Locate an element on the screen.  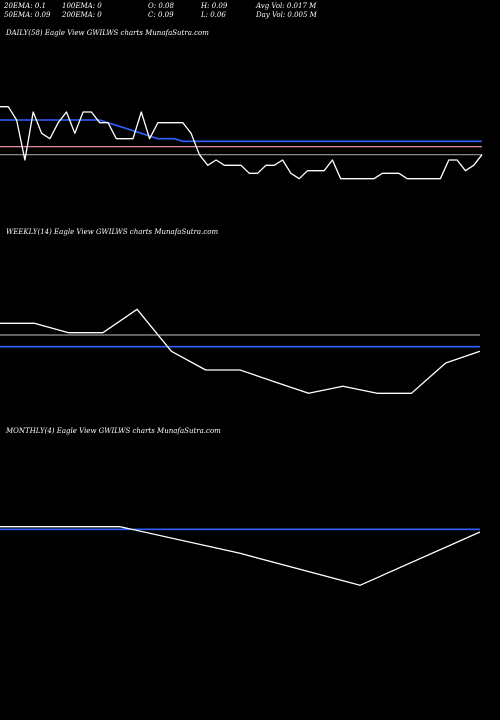
stat-avg-vol: Avg Vol: 0.017 M is located at coordinates (286, 6).